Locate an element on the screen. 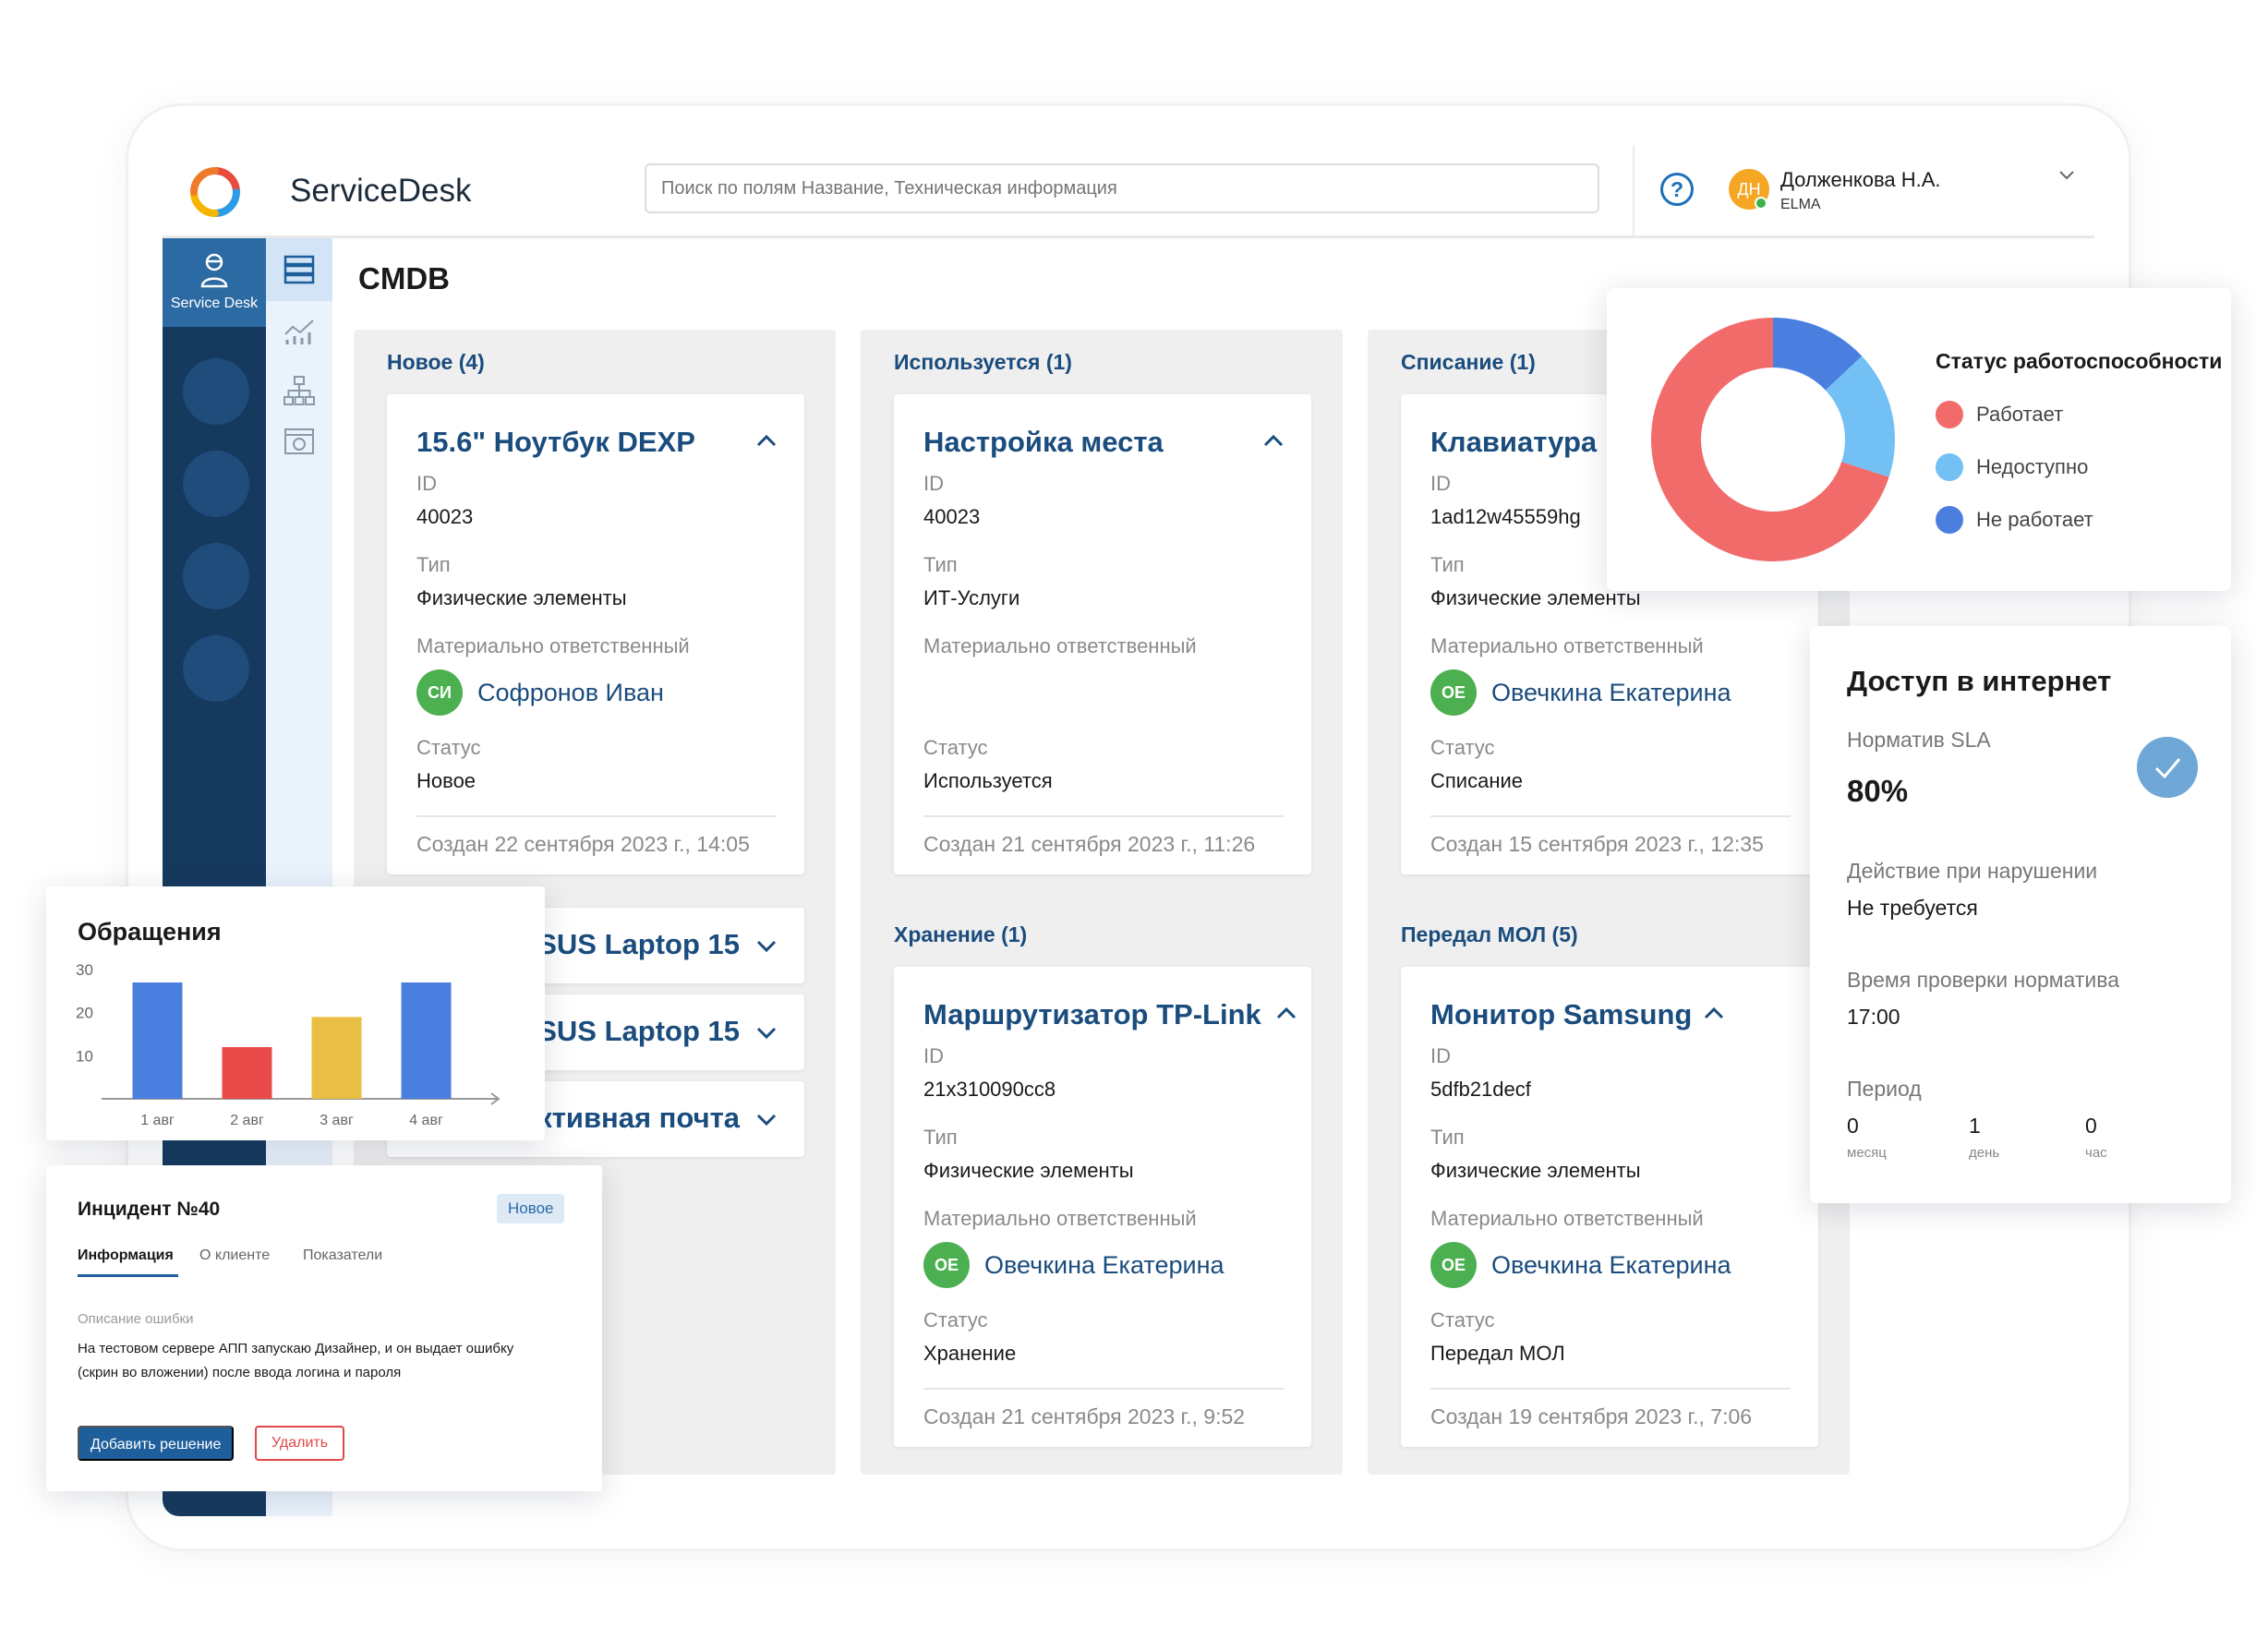  legend-label: Работает is located at coordinates (2020, 414).